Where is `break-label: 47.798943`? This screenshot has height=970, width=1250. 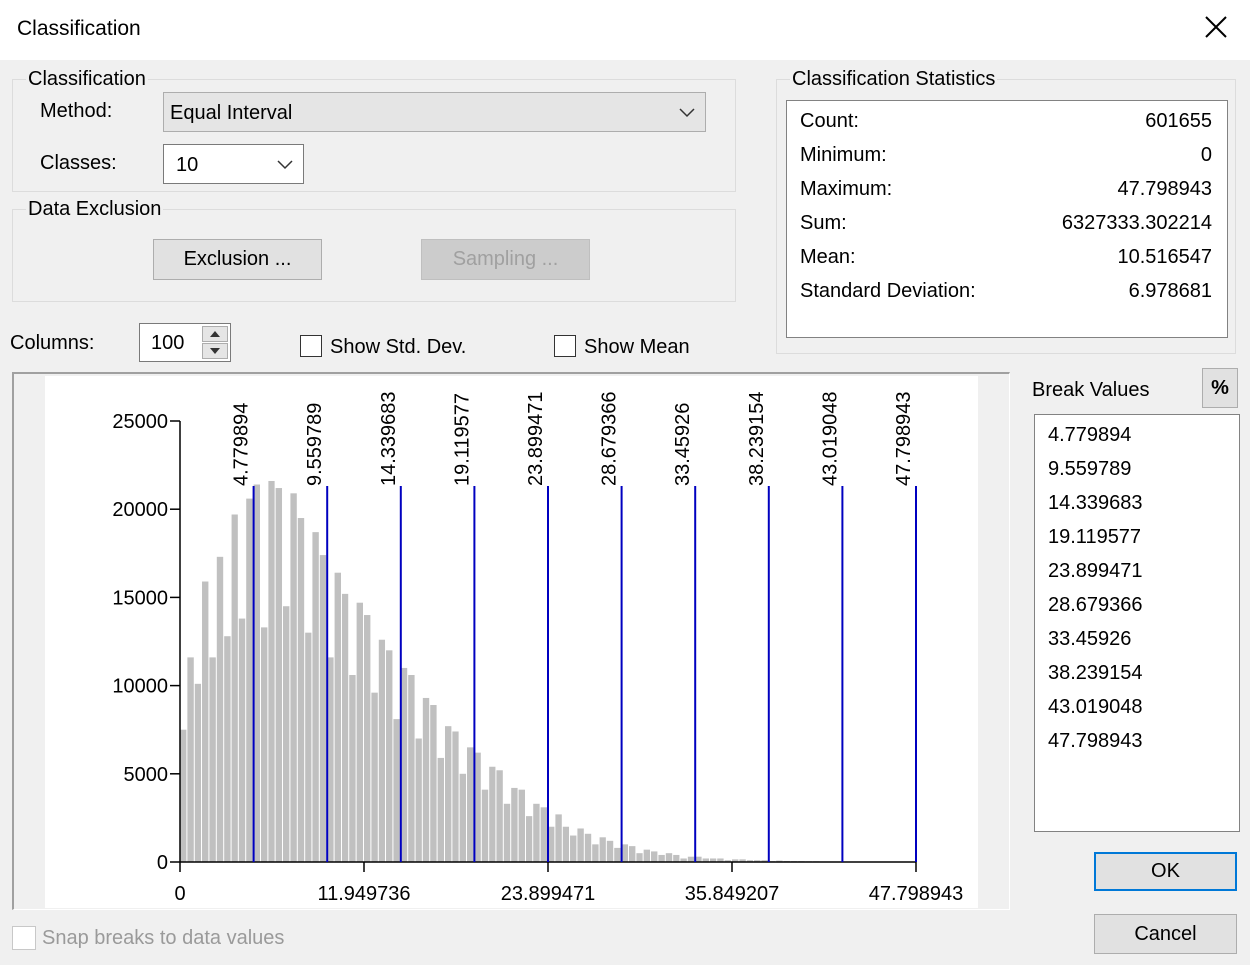 break-label: 47.798943 is located at coordinates (904, 438).